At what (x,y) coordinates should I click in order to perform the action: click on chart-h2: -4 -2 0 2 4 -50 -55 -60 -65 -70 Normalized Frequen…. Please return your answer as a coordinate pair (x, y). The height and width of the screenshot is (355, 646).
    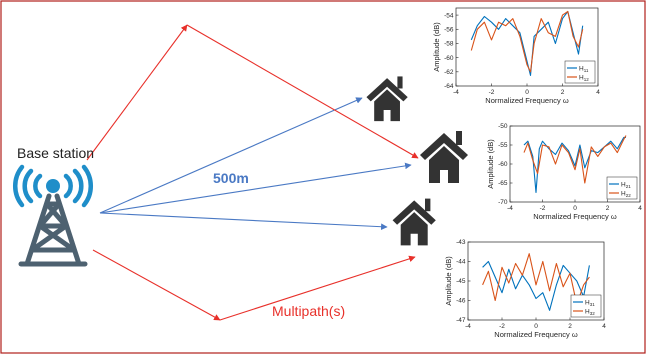
    Looking at the image, I should click on (564, 172).